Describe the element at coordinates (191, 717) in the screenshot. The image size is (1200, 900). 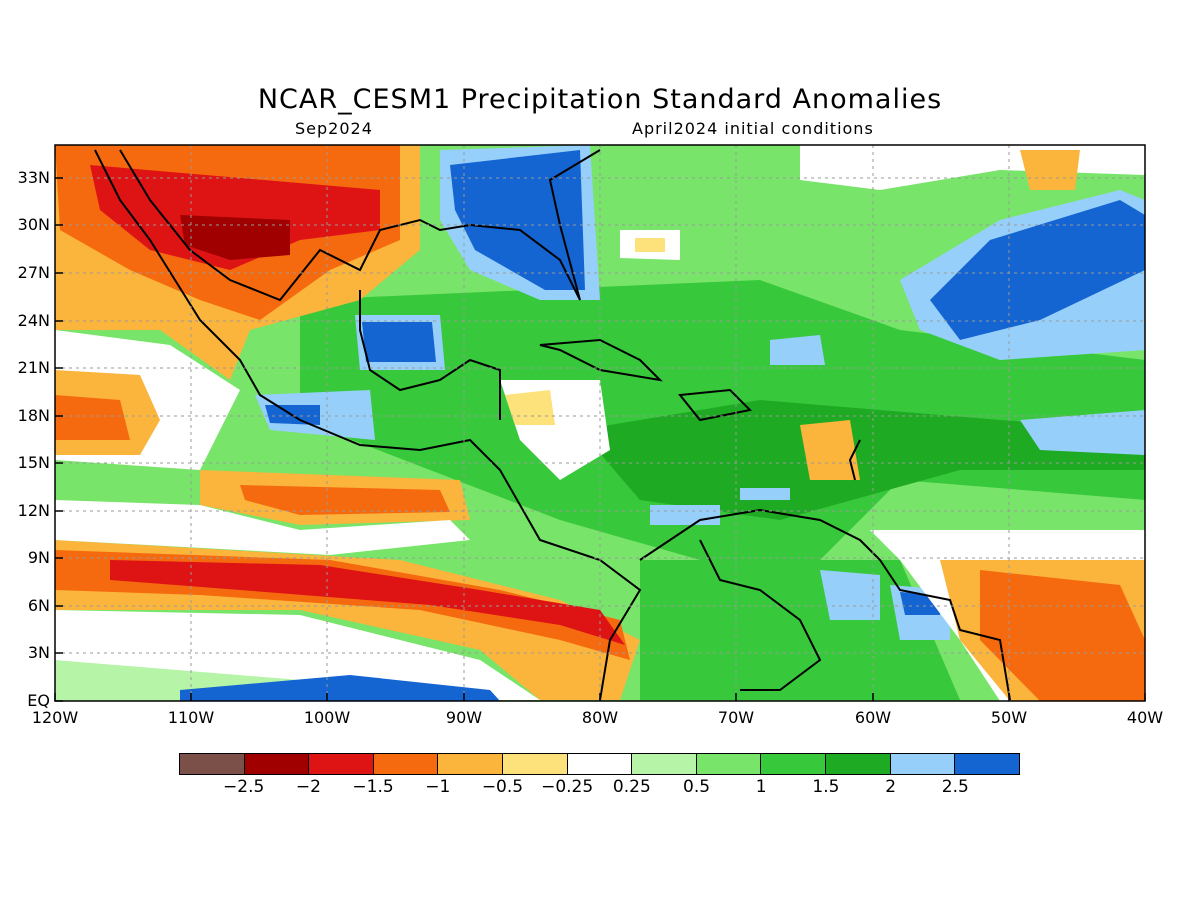
I see `lon-label: 110W` at that location.